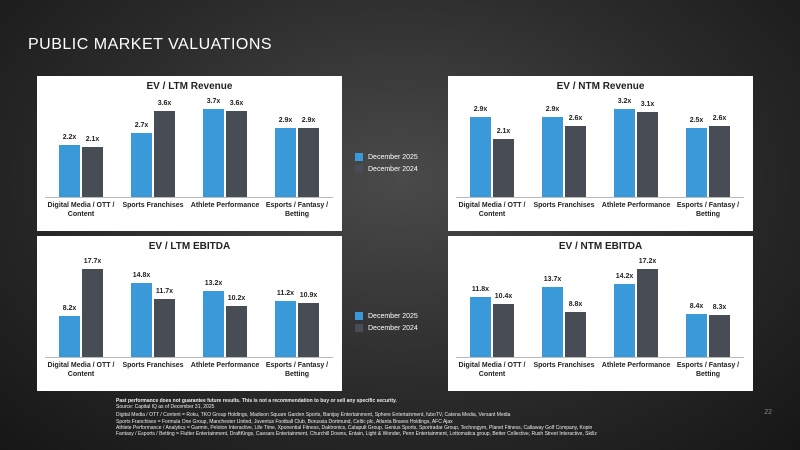 The height and width of the screenshot is (450, 800). I want to click on data-label: 14.2x, so click(624, 277).